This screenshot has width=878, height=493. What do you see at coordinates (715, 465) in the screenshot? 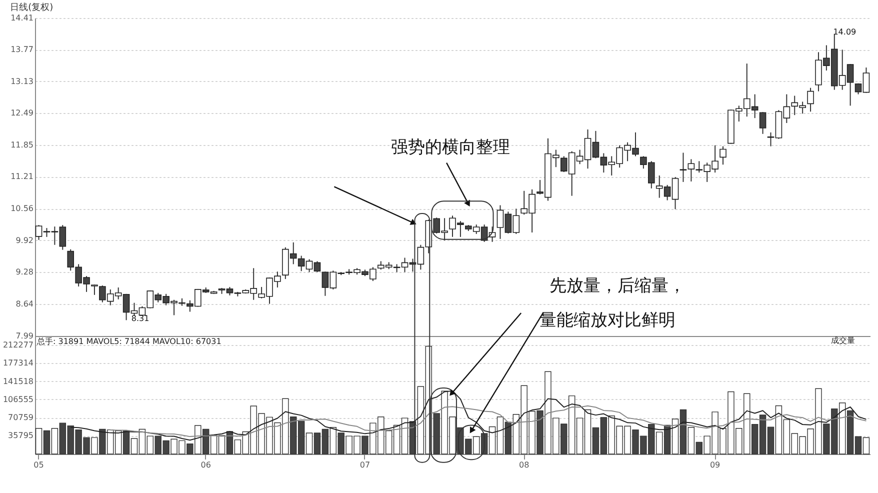
I see `x-tick-label: 09` at bounding box center [715, 465].